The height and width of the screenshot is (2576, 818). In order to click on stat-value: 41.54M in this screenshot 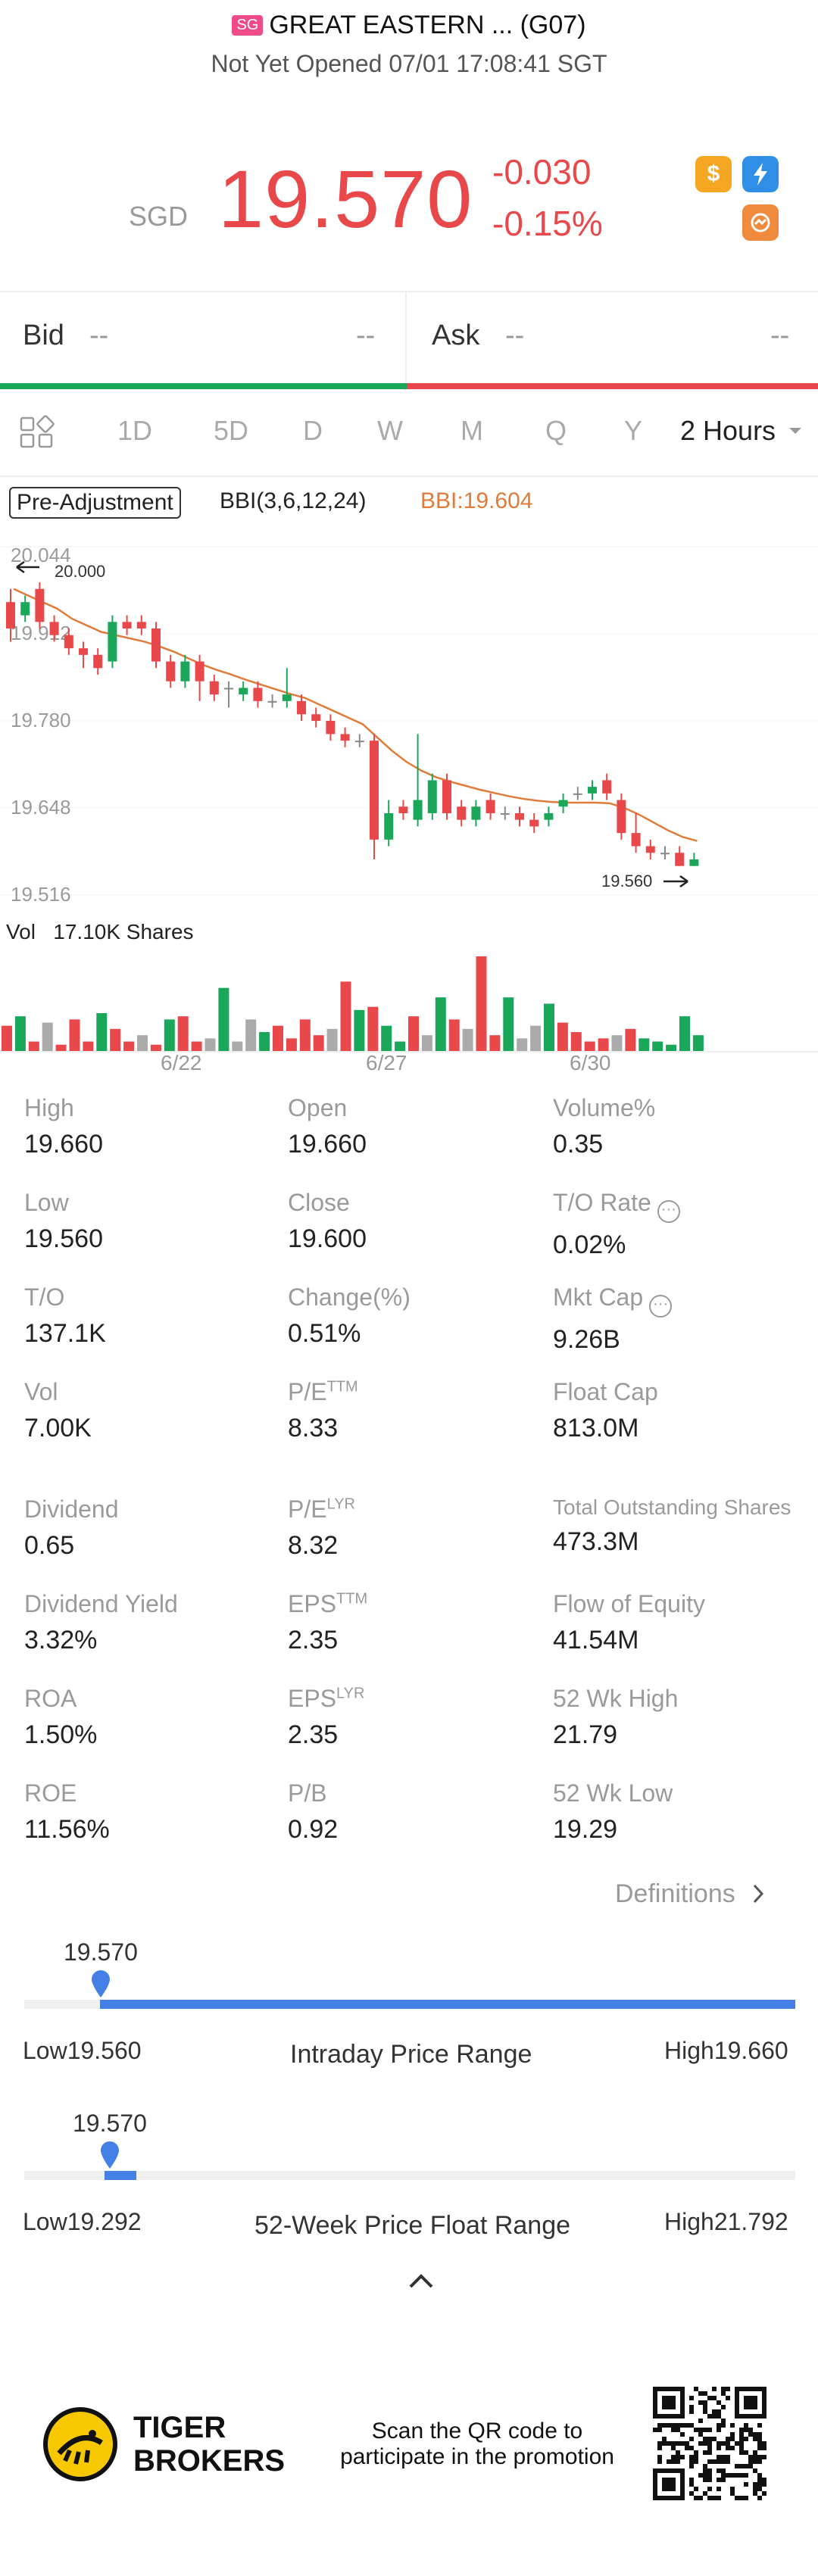, I will do `click(596, 1640)`.